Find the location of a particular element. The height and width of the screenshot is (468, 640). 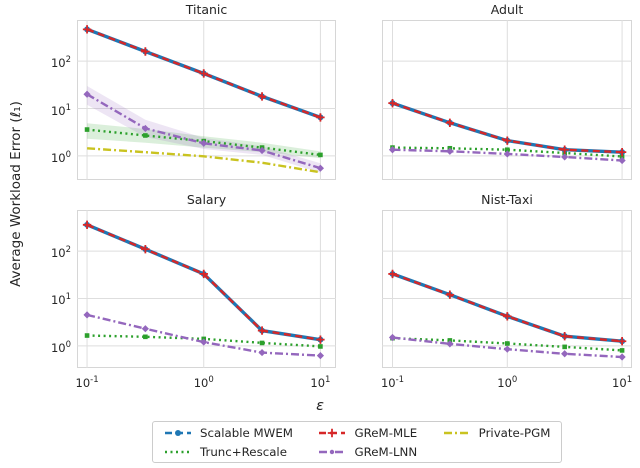

plot-area-titanic is located at coordinates (206, 100).